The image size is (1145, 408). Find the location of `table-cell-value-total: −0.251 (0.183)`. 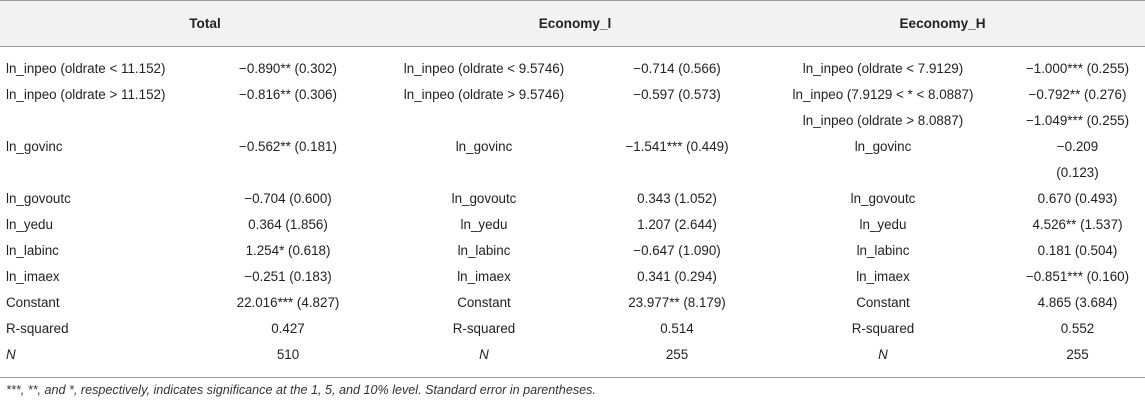

table-cell-value-total: −0.251 (0.183) is located at coordinates (288, 276).